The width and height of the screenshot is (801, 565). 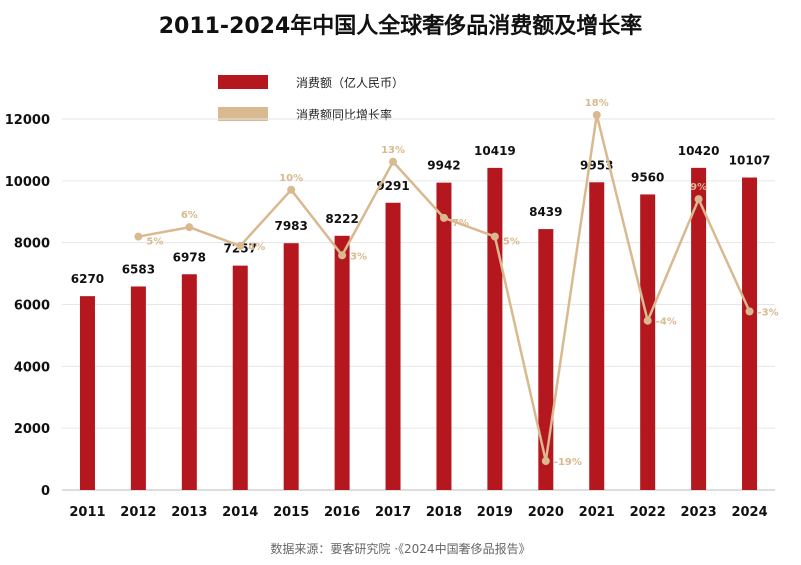 What do you see at coordinates (400, 549) in the screenshot?
I see `source-note: 数据来源：要客研究院 ·《2024中国奢侈品报告》` at bounding box center [400, 549].